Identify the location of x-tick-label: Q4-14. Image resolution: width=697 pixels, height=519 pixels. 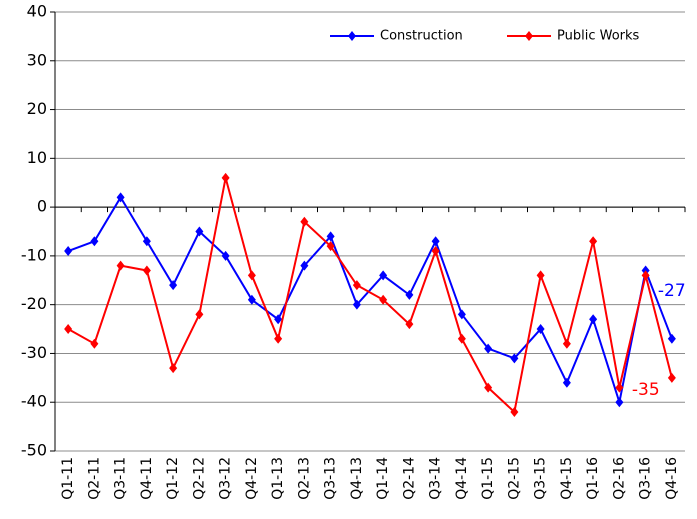
(462, 478).